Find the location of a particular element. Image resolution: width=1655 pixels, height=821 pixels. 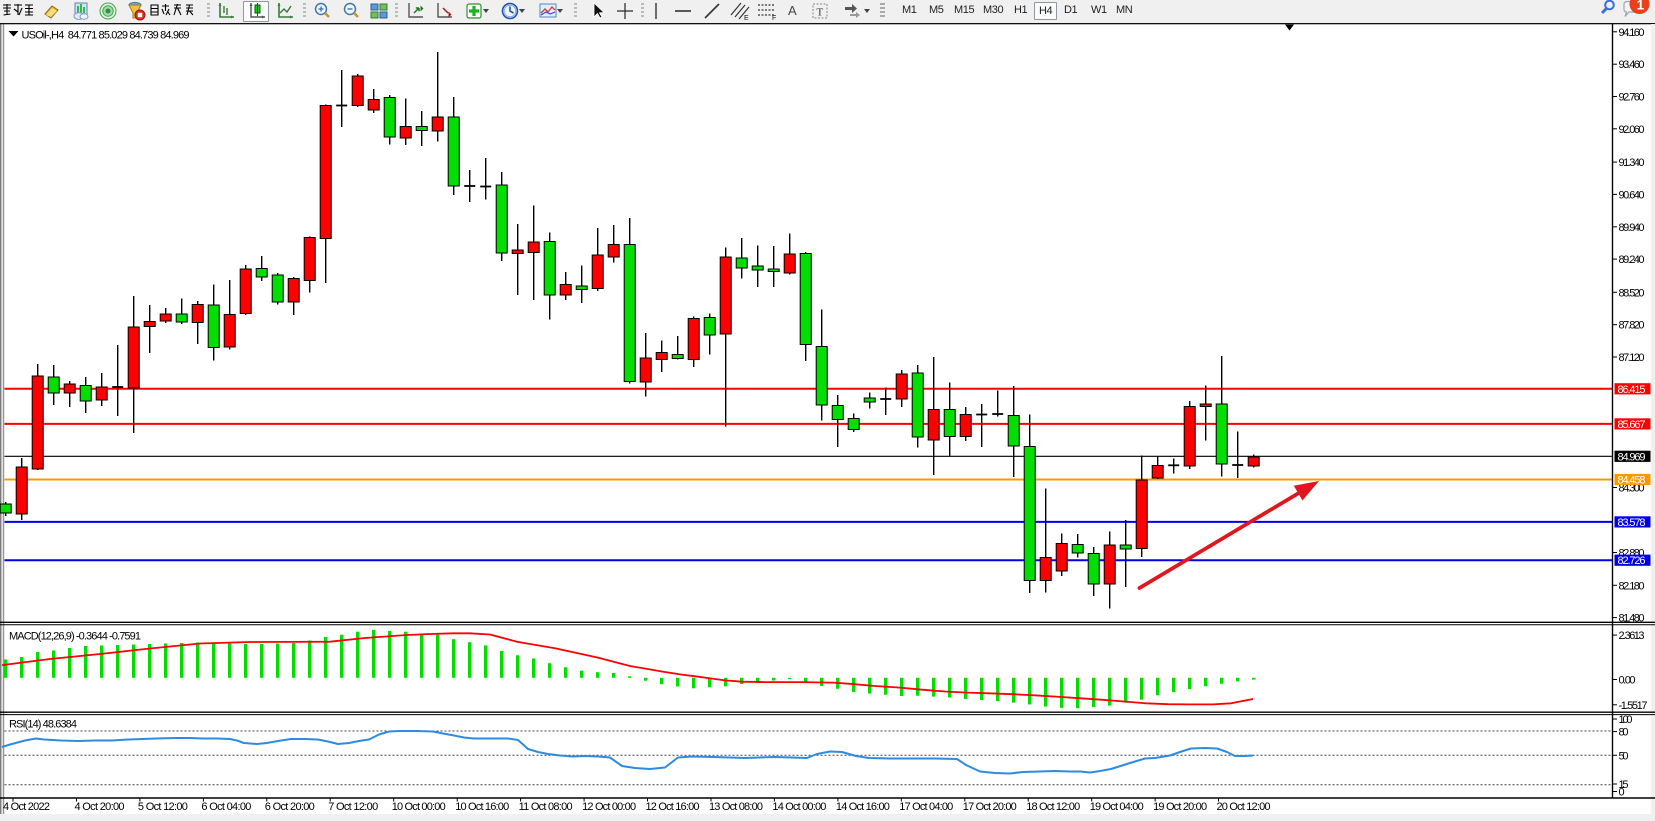

svg-text: 94.160 is located at coordinates (1632, 33).